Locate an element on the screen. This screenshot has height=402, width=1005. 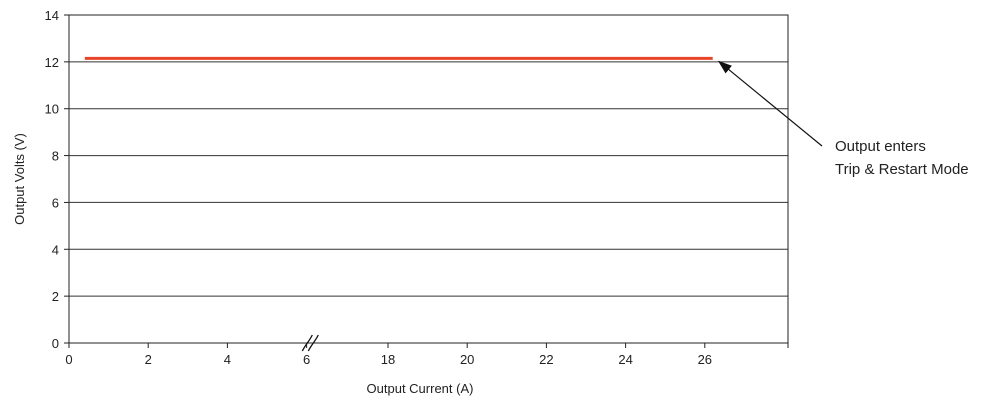
annotation-arrow is located at coordinates (770, 103).